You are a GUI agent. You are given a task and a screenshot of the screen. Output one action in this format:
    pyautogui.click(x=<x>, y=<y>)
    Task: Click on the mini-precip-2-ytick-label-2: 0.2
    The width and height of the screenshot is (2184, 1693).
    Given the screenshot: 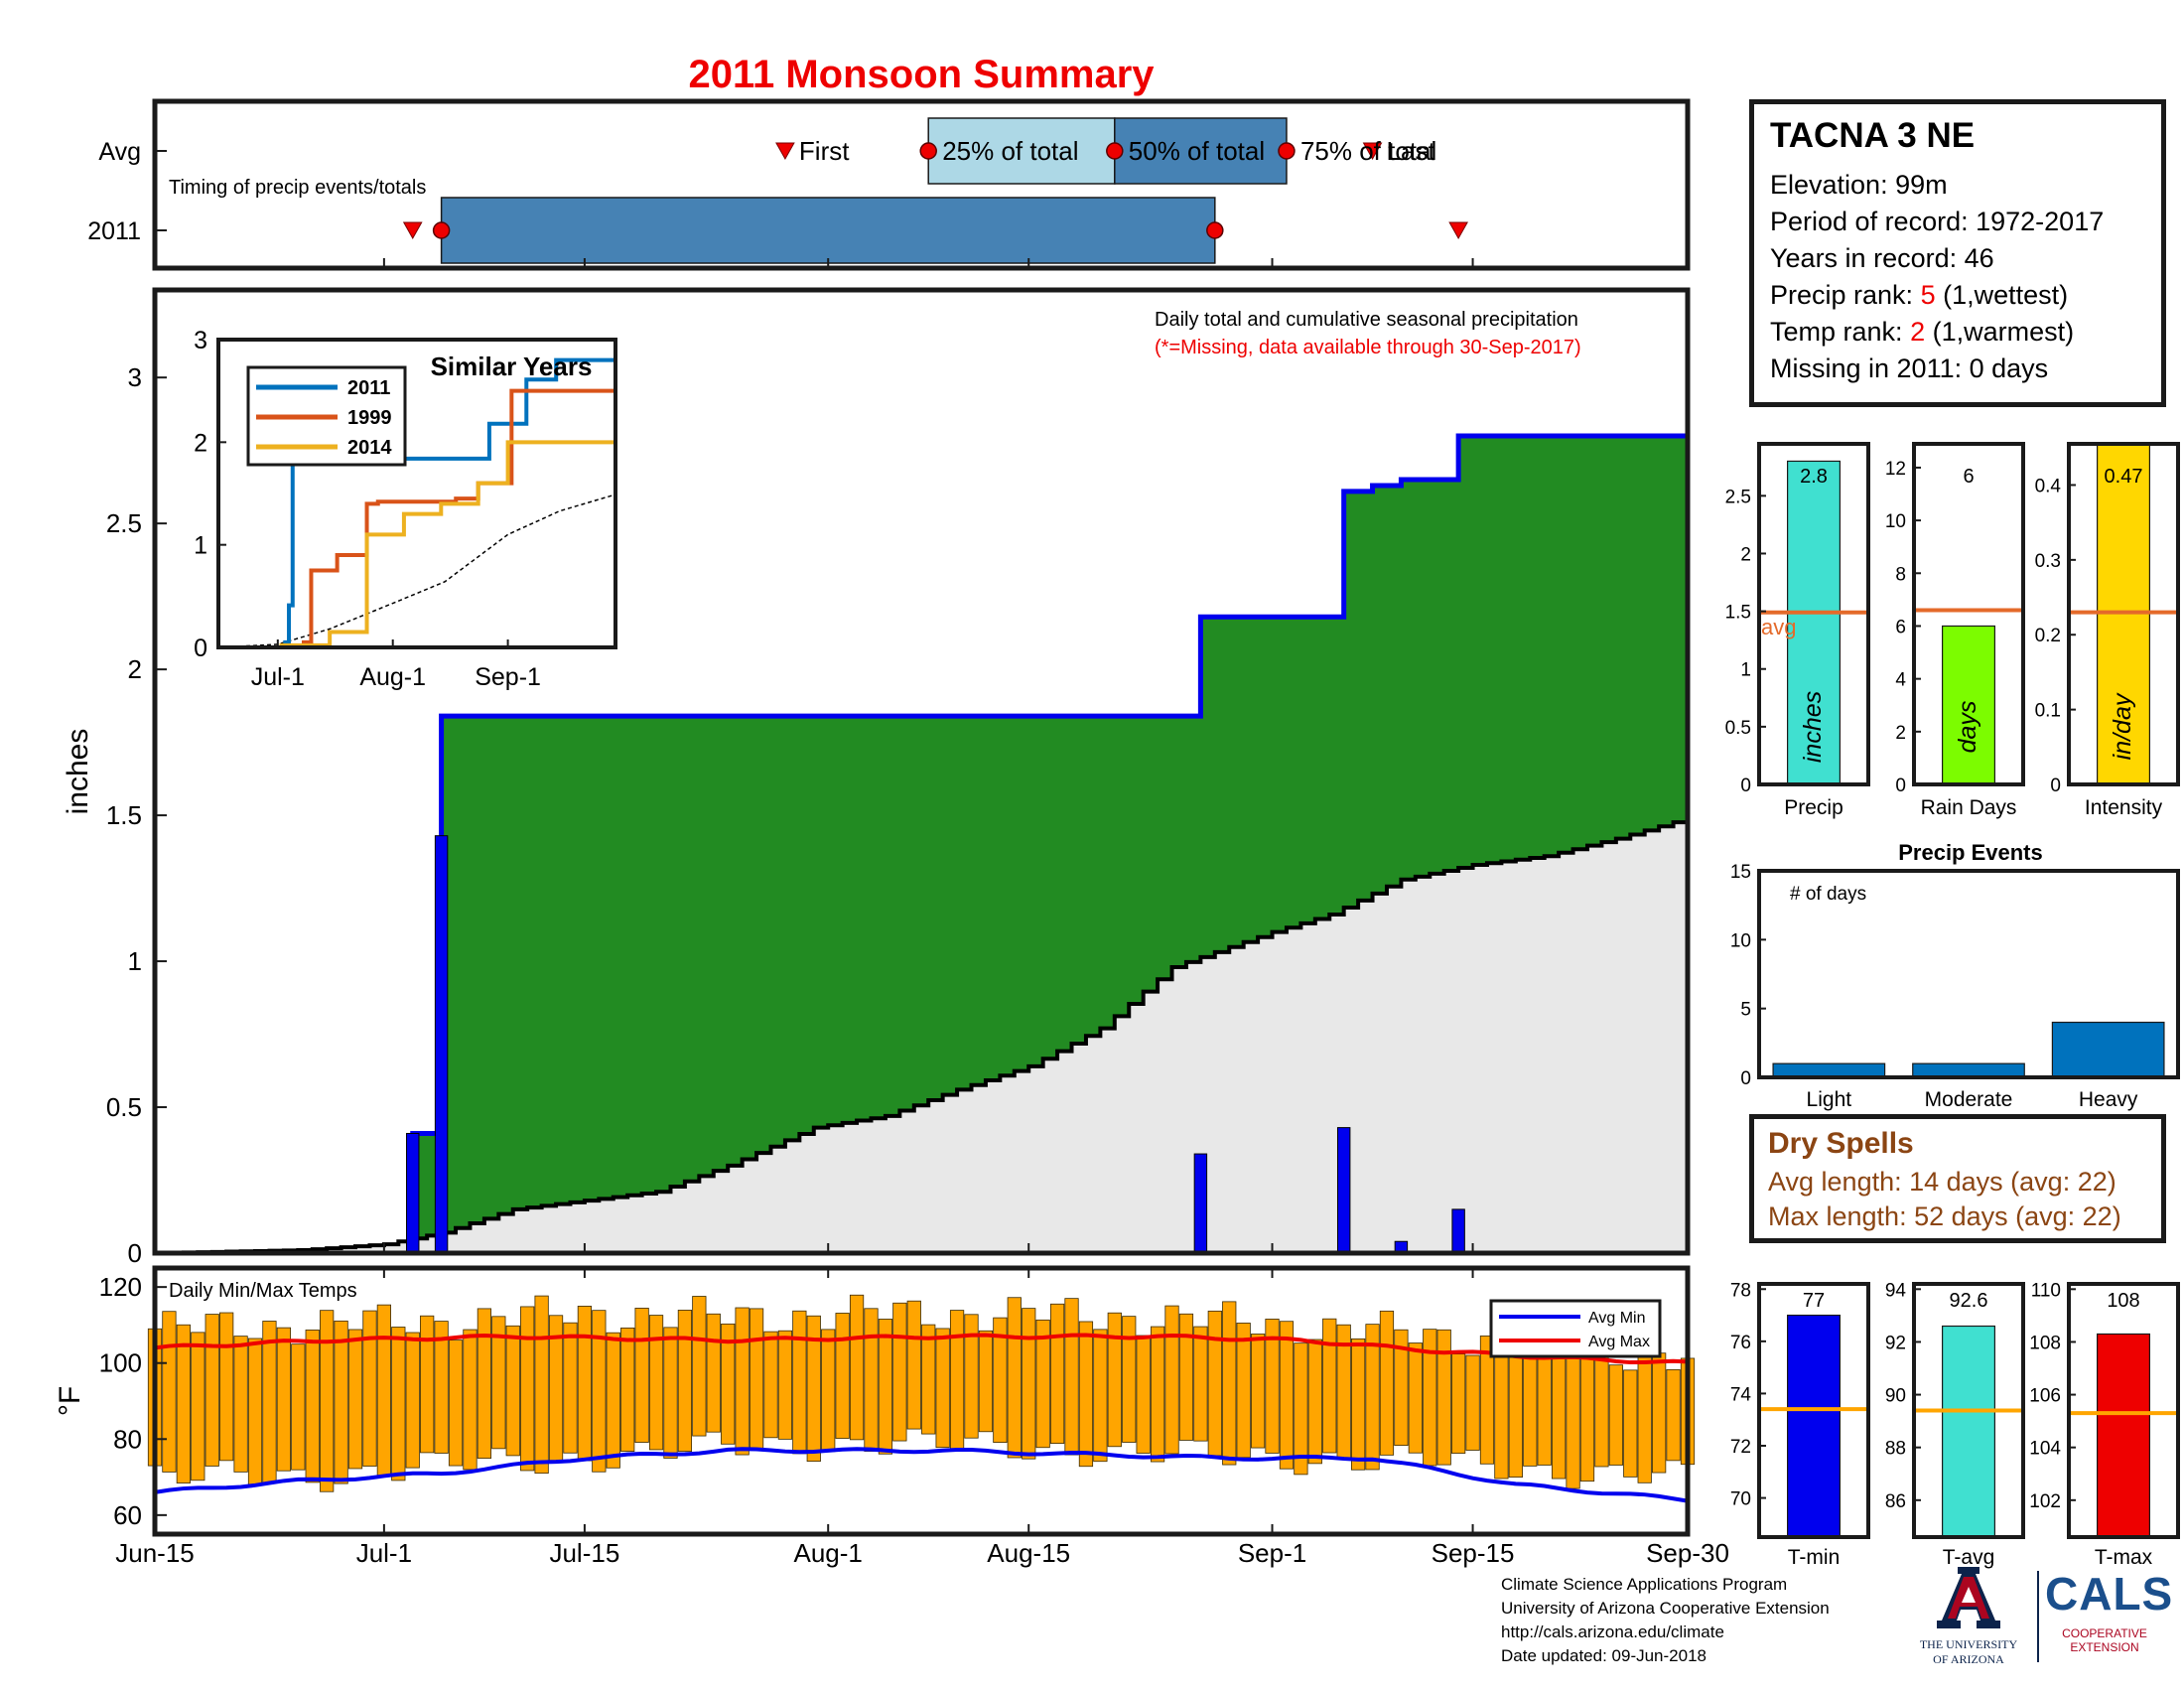 What is the action you would take?
    pyautogui.click(x=2048, y=636)
    